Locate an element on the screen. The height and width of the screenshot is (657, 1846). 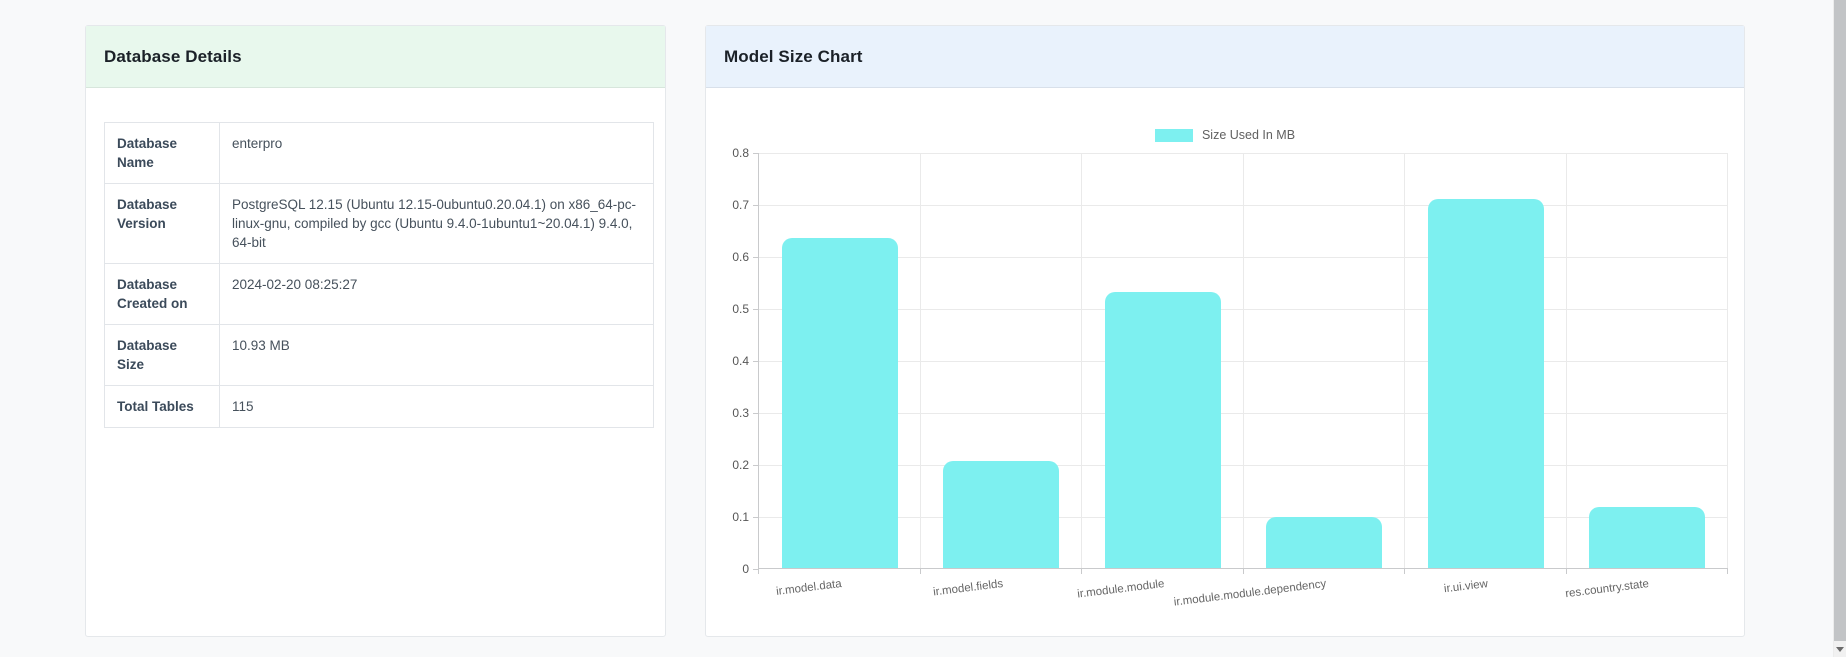
row-label: Database Name is located at coordinates (162, 153).